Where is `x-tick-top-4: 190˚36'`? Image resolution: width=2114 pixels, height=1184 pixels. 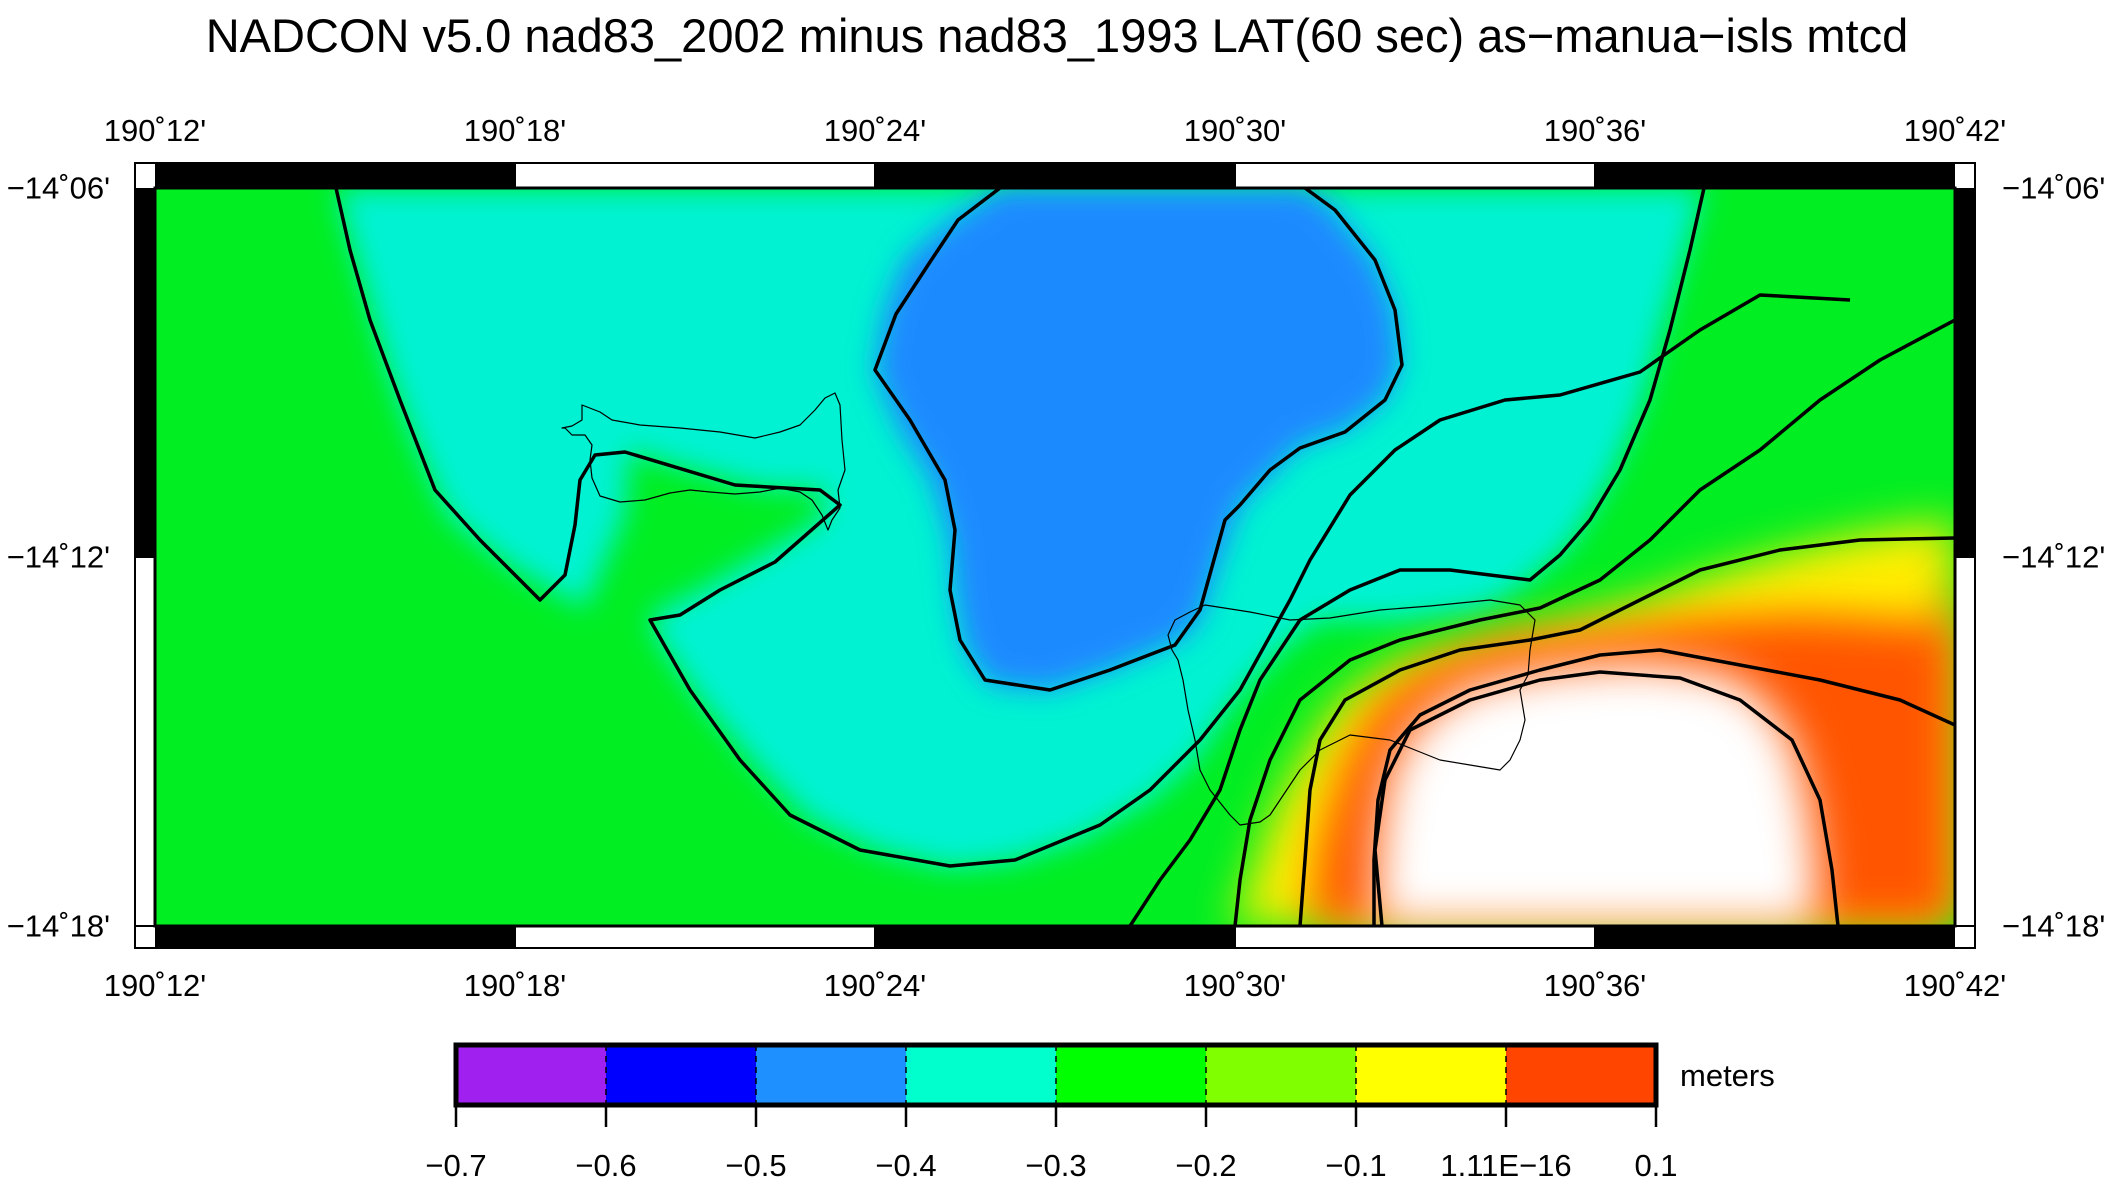
x-tick-top-4: 190˚36' is located at coordinates (1595, 130).